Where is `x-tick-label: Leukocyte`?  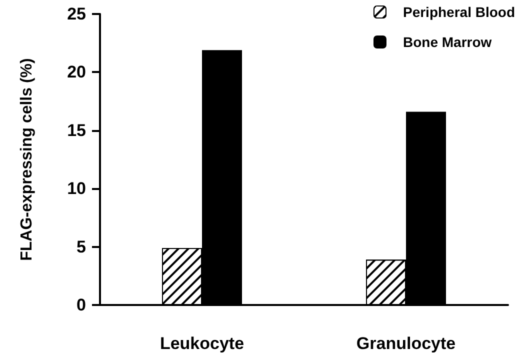 x-tick-label: Leukocyte is located at coordinates (202, 343).